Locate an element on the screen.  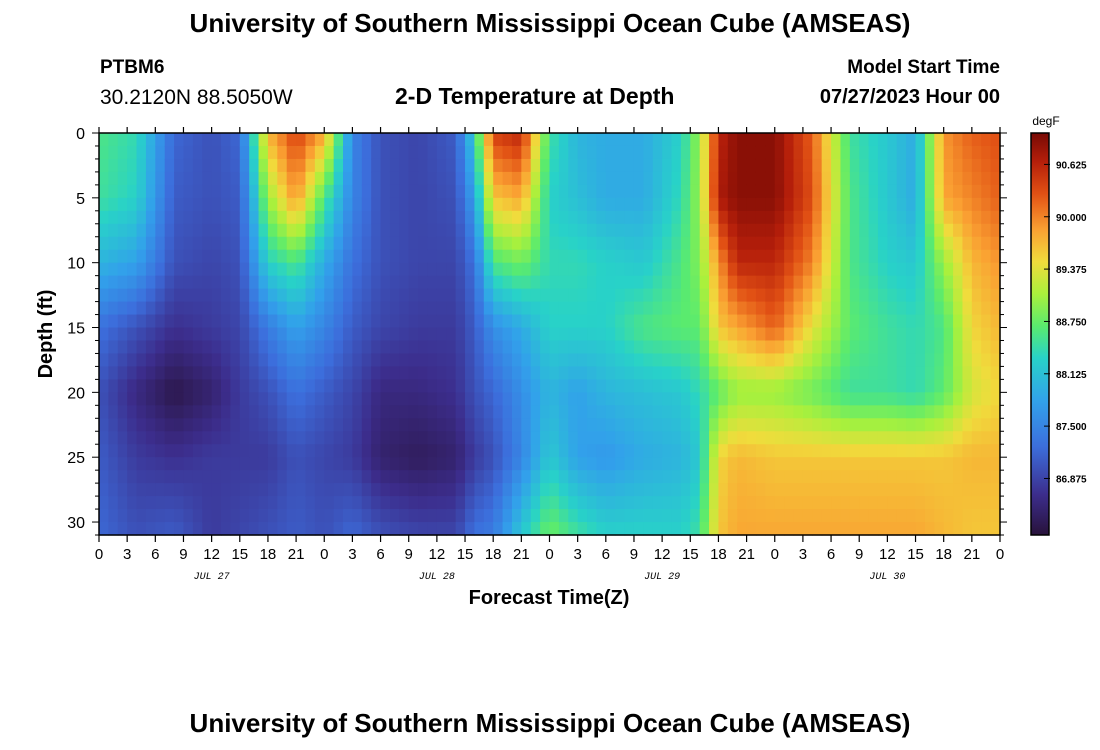
colorbar-tick-label: 86.875 is located at coordinates (1071, 479).